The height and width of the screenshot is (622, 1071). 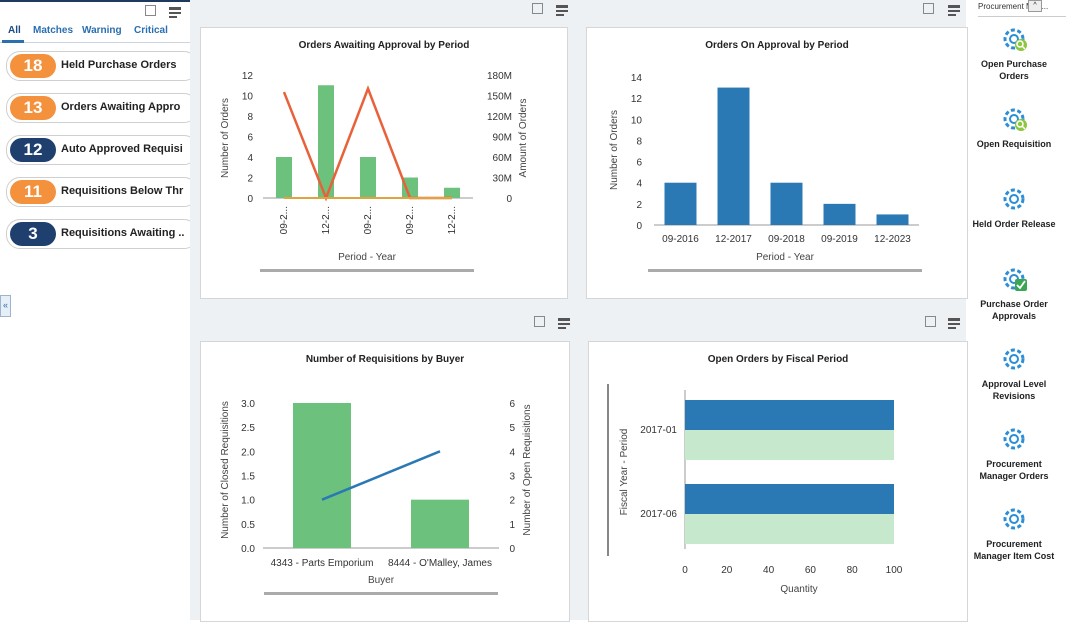 I want to click on tab-all: All, so click(x=14, y=30).